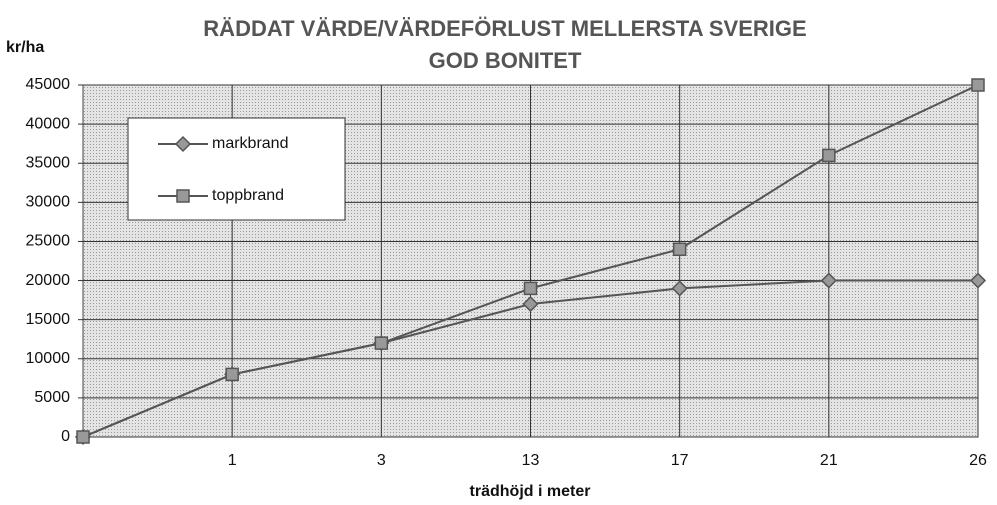 This screenshot has height=505, width=997. Describe the element at coordinates (48, 123) in the screenshot. I see `y-tick-label: 40000` at that location.